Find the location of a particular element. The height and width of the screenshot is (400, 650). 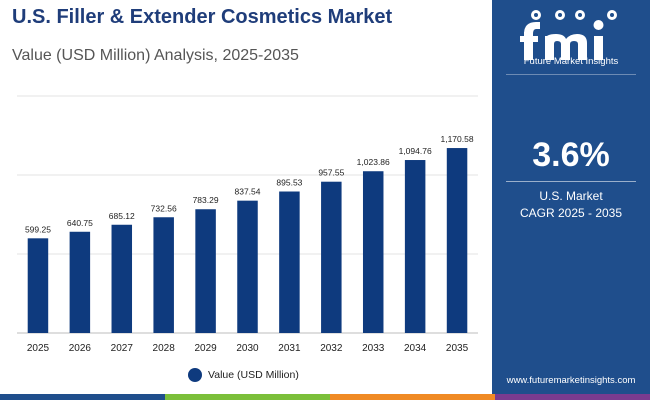

bar-2028 is located at coordinates (163, 275).